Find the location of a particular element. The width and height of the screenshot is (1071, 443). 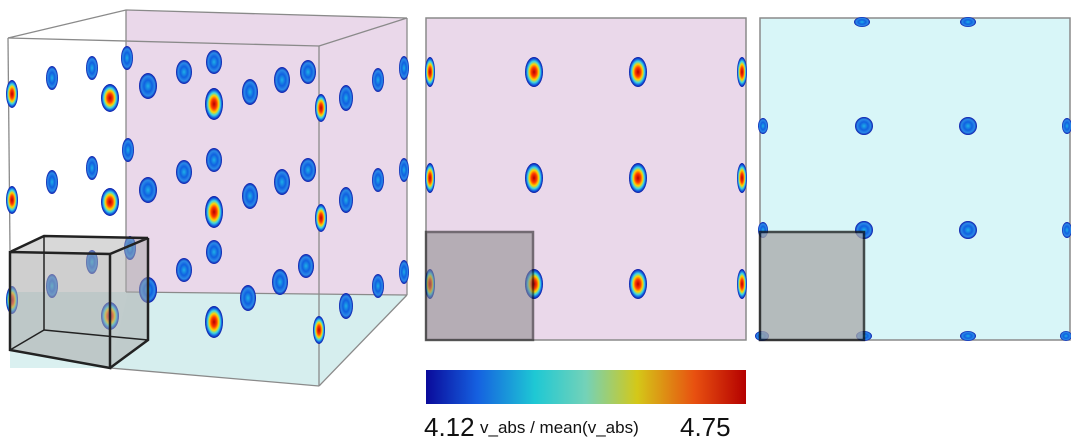

pink-slice-subregion is located at coordinates (479, 286).